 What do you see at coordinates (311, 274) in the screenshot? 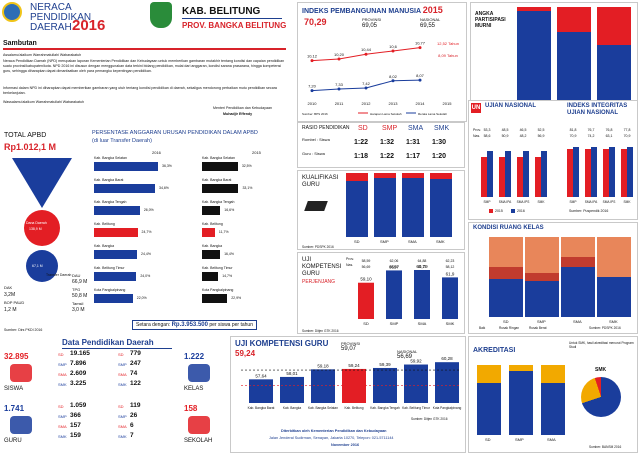
I see `ukg-small-title-3: GURU` at bounding box center [311, 274].